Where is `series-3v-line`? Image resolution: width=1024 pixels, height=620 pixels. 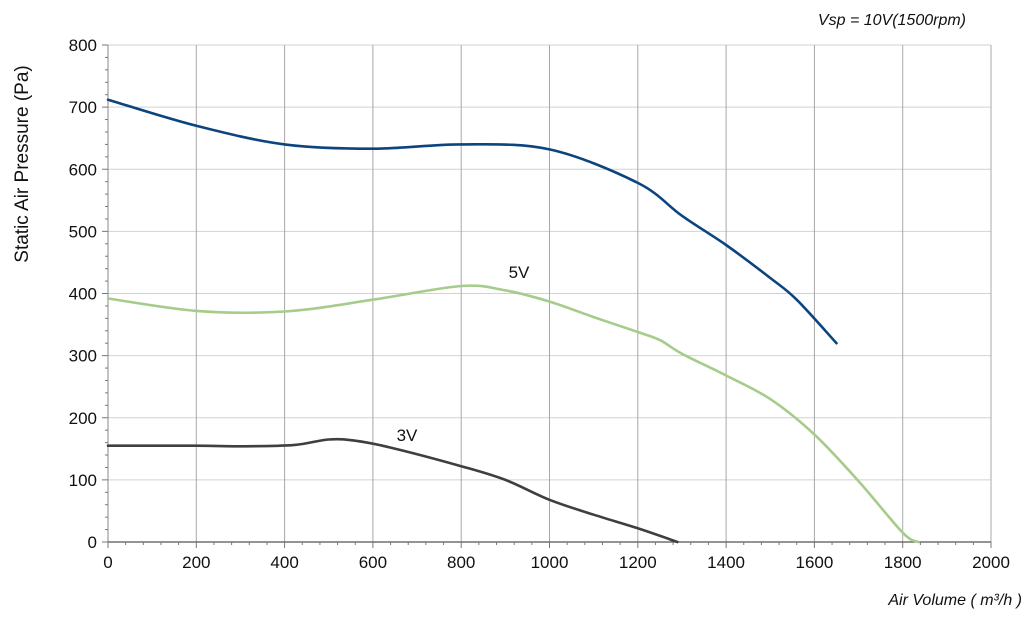 series-3v-line is located at coordinates (392, 490).